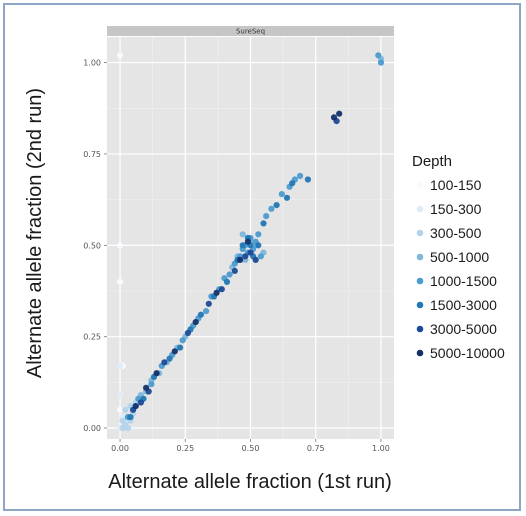 The width and height of the screenshot is (526, 516). Describe the element at coordinates (463, 305) in the screenshot. I see `legend-label: 1500-3000` at that location.